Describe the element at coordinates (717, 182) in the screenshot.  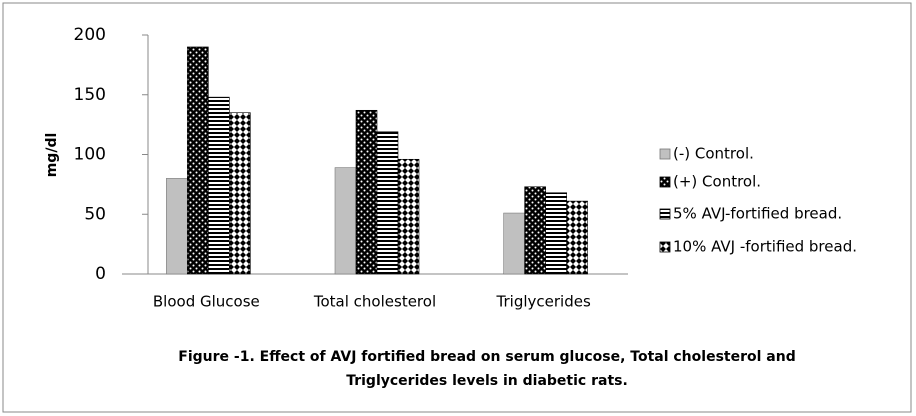
I see `legend-label: (+) Control.` at that location.